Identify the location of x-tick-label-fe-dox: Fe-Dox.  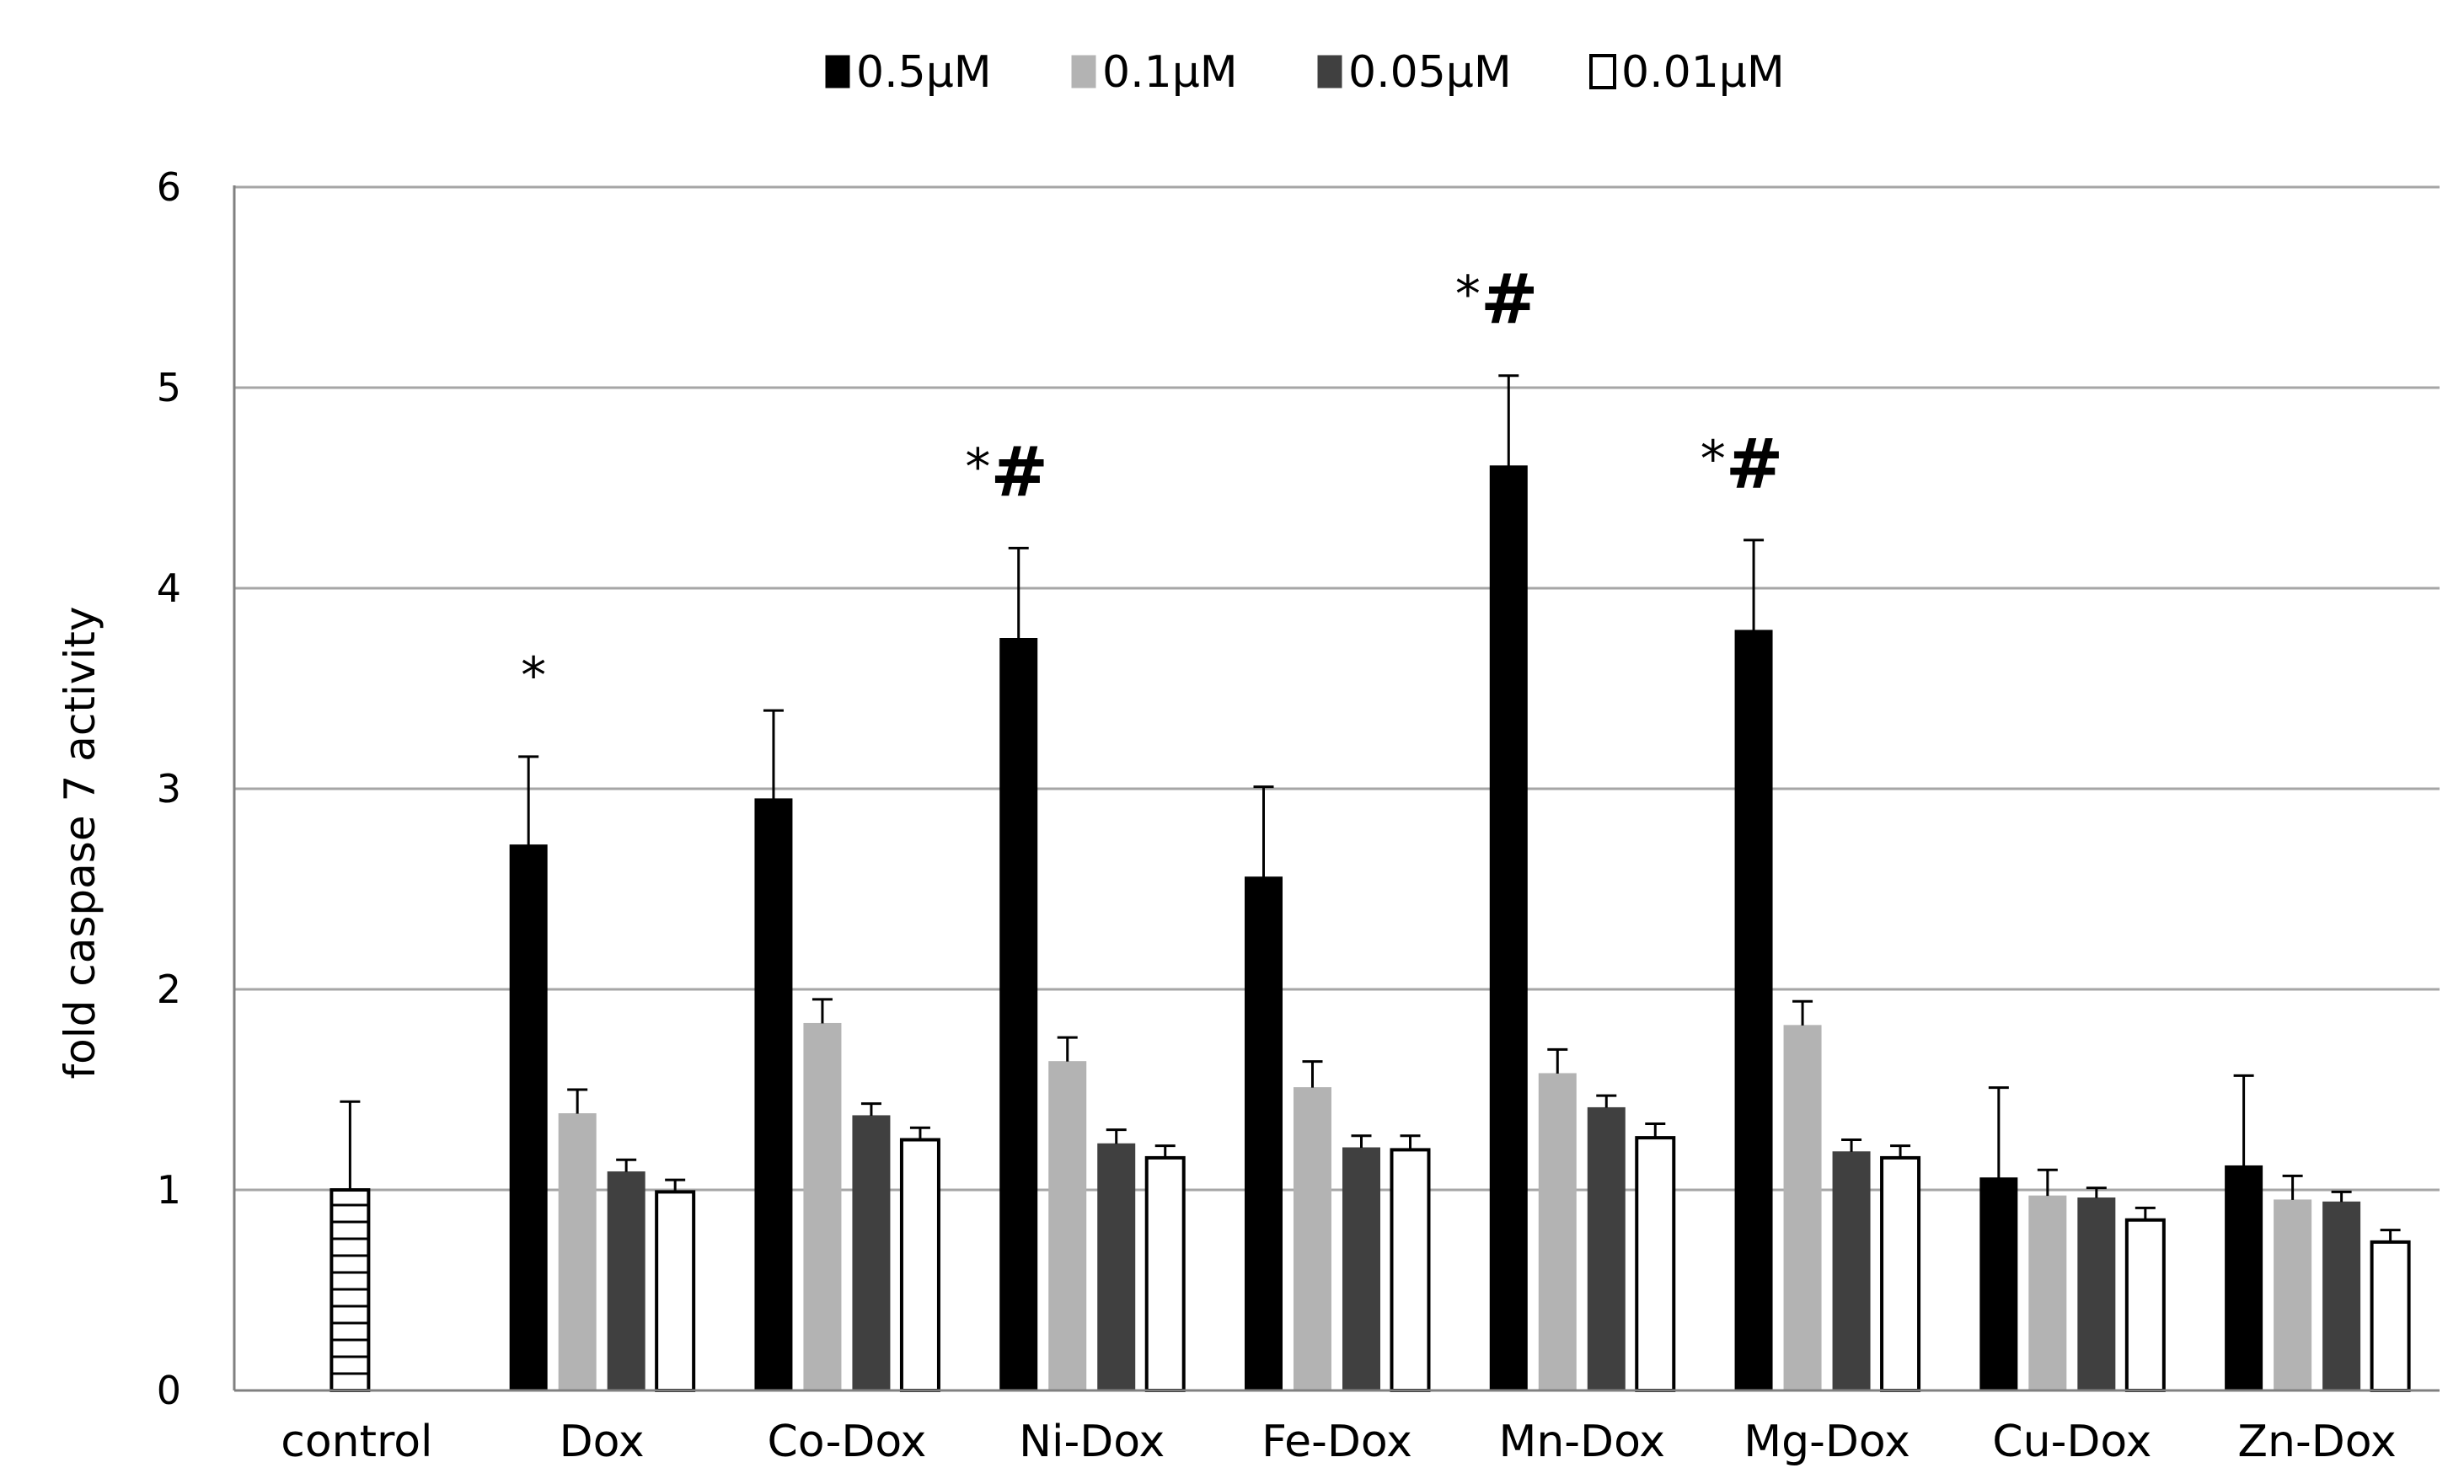
(1336, 1442).